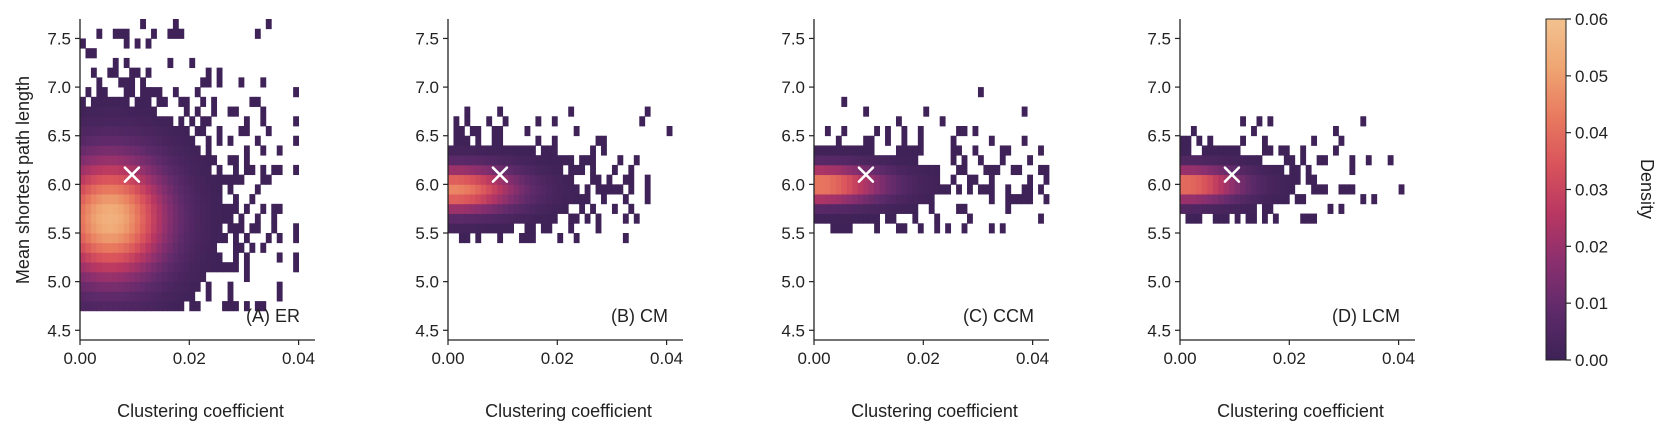 This screenshot has width=1660, height=436. Describe the element at coordinates (998, 316) in the screenshot. I see `panel-label: (C) CCM` at that location.